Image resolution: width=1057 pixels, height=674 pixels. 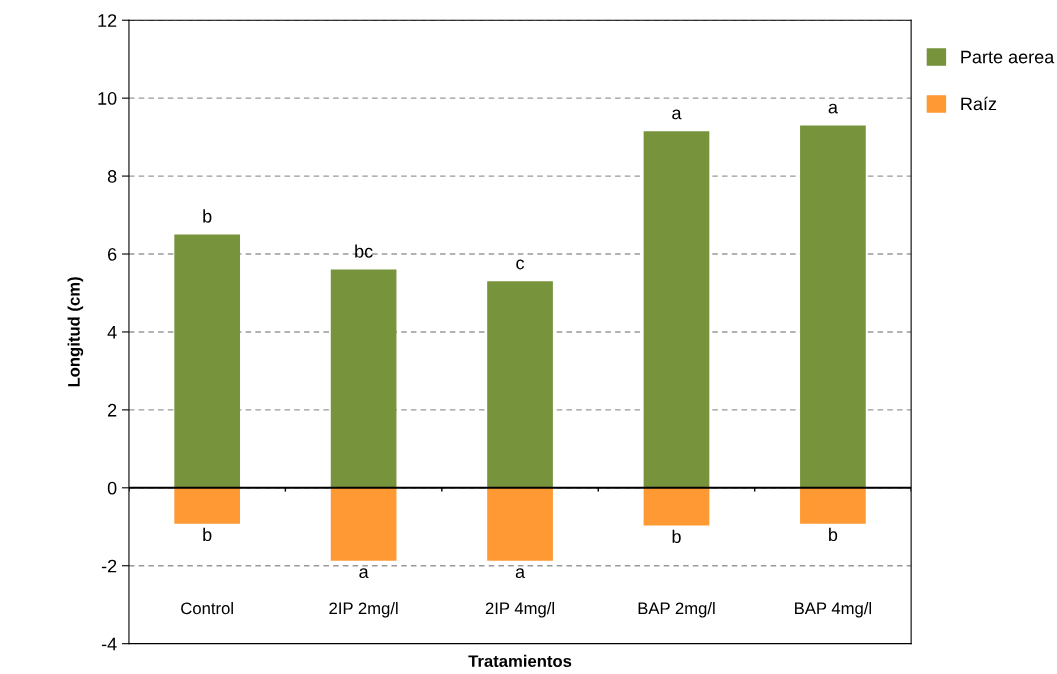 I want to click on x-tick-label: BAP 2mg/l, so click(x=676, y=610).